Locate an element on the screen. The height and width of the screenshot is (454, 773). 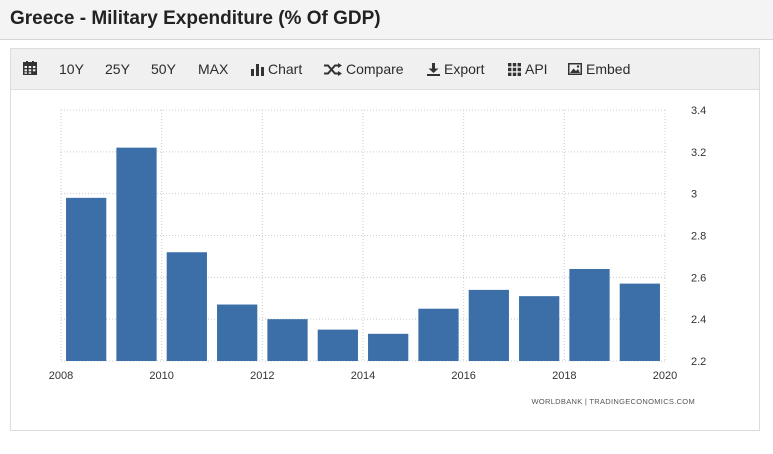
chart-button: Chart is located at coordinates (276, 69).